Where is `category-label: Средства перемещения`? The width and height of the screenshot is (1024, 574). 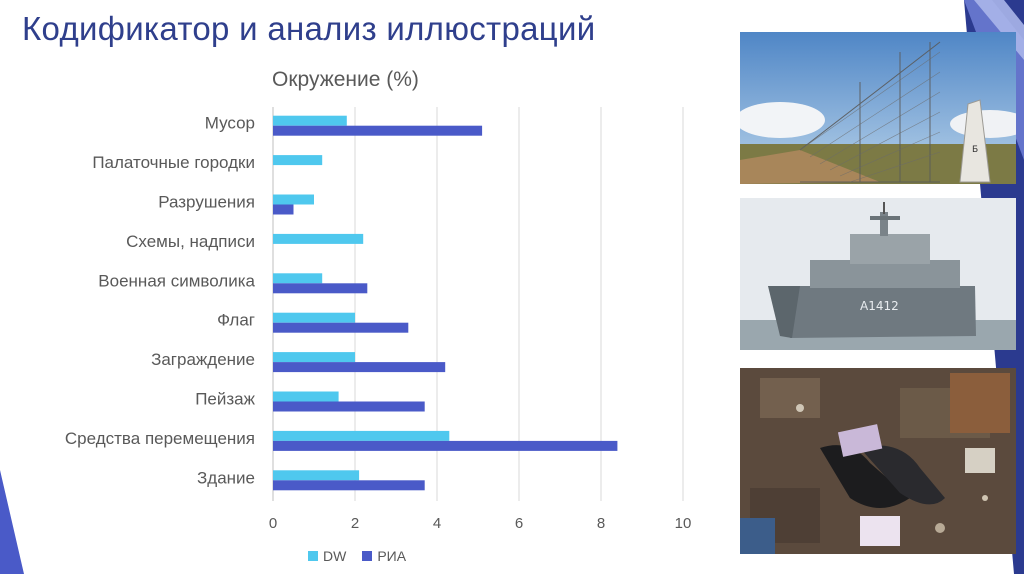 category-label: Средства перемещения is located at coordinates (160, 438).